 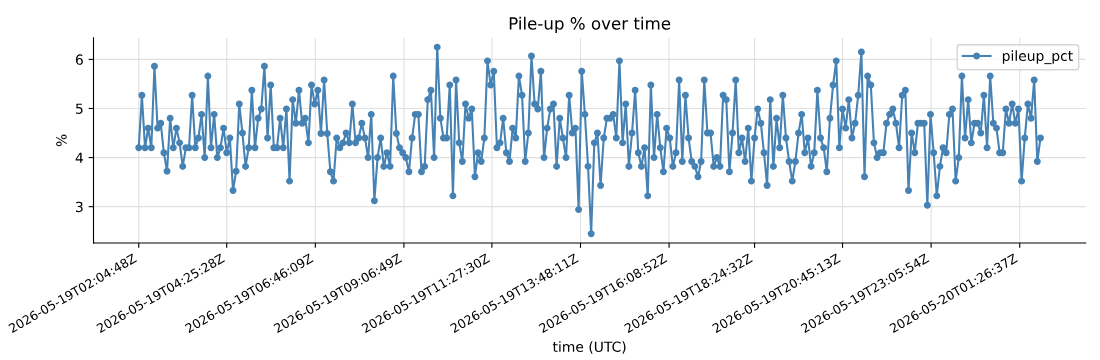 What do you see at coordinates (590, 24) in the screenshot?
I see `chart-title: Pile-up % over time` at bounding box center [590, 24].